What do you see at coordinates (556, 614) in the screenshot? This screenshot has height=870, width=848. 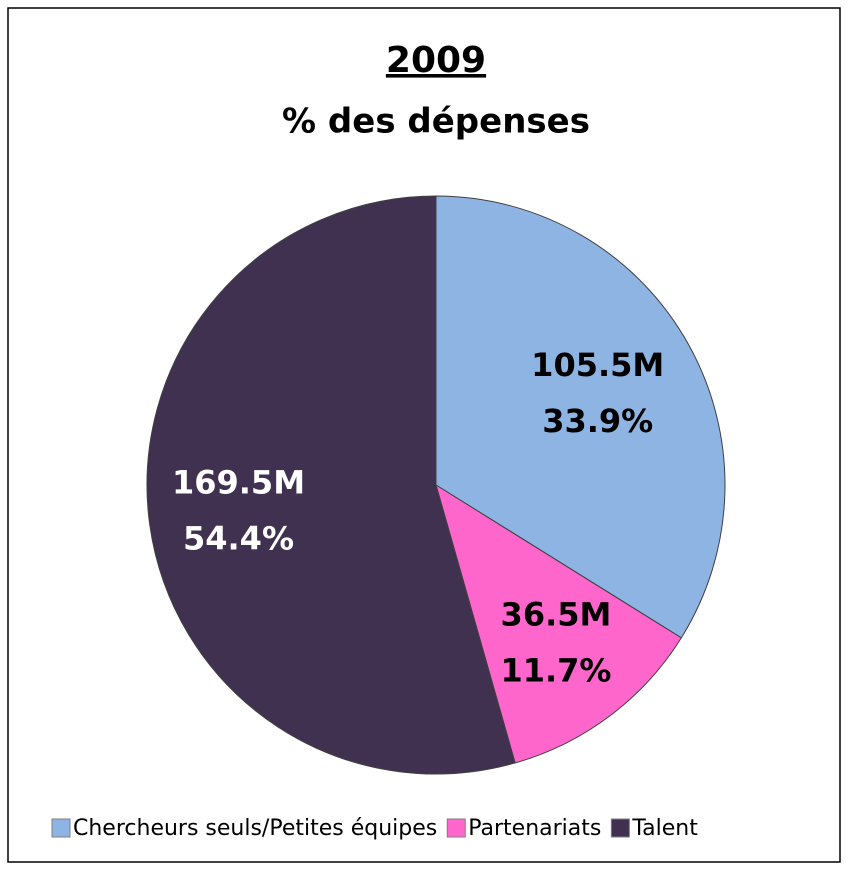 I see `data-label: 36.5M` at bounding box center [556, 614].